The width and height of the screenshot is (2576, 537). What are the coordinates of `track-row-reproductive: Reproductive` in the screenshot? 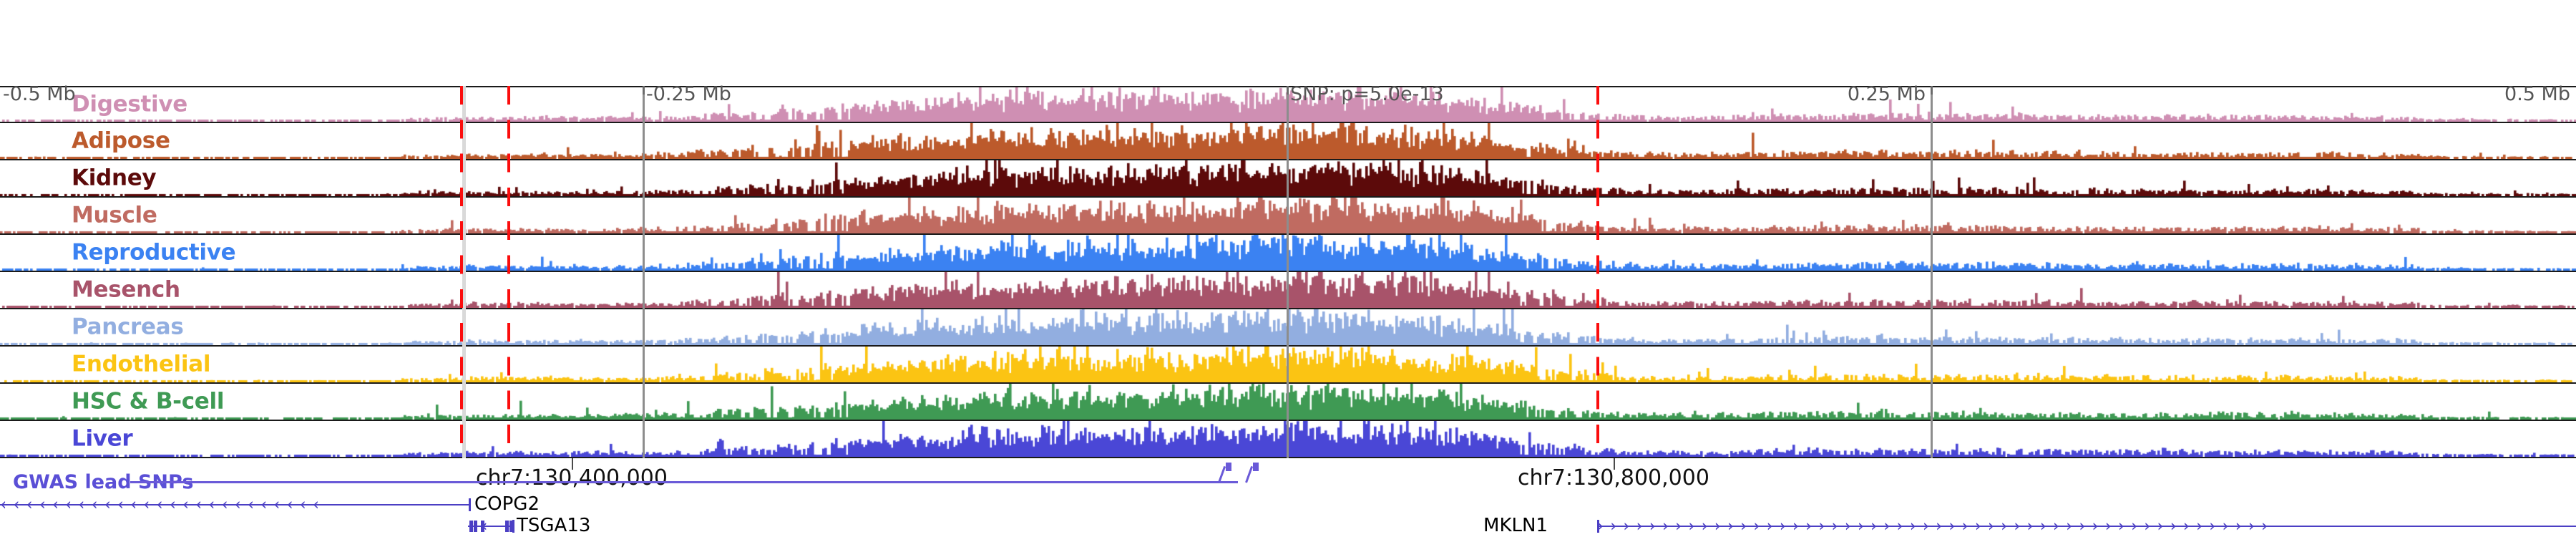 It's located at (1288, 253).